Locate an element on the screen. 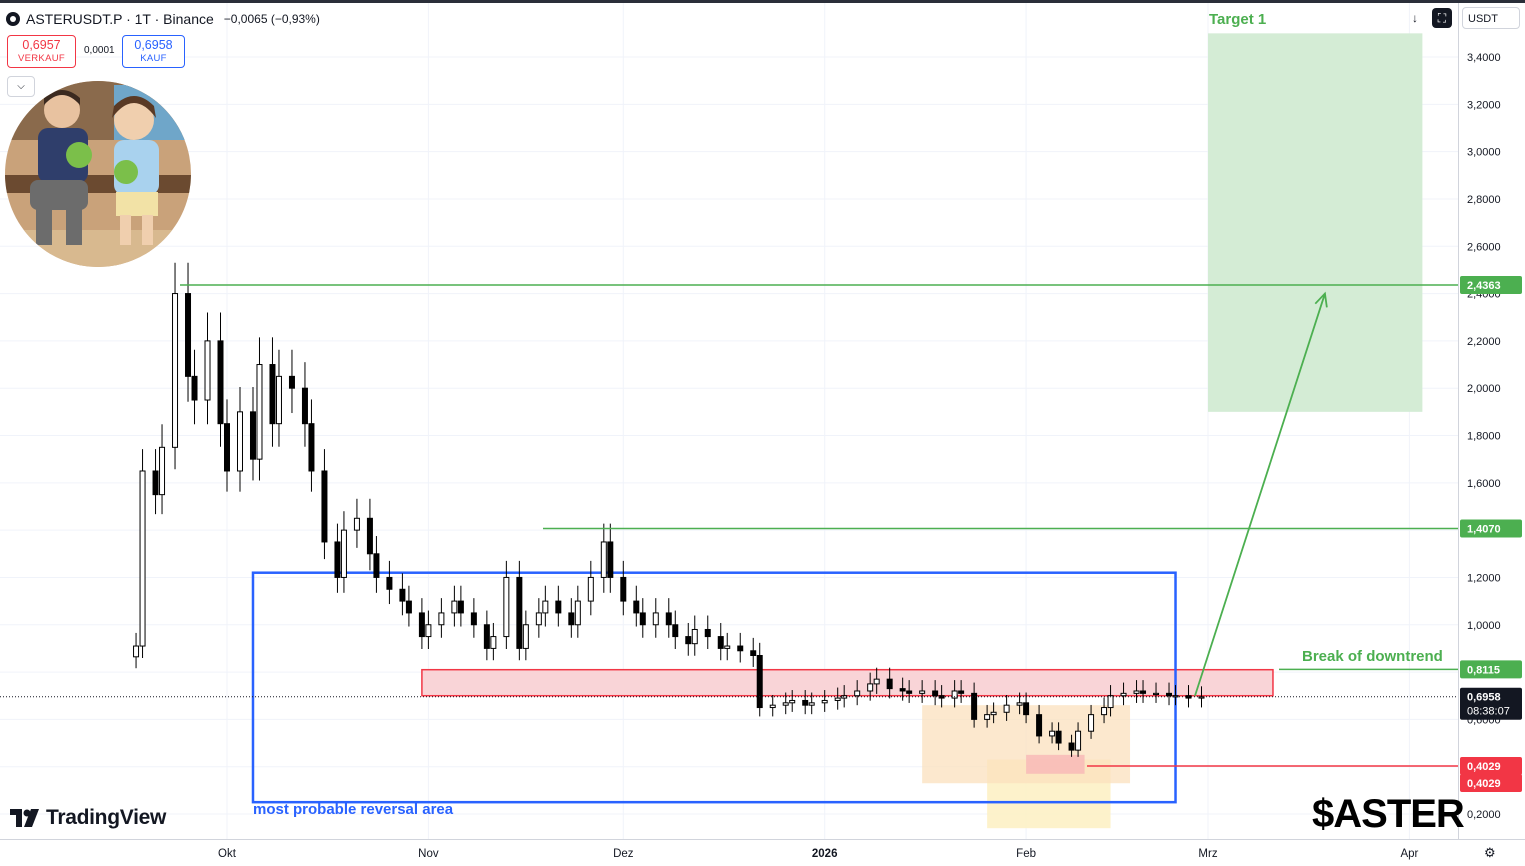 This screenshot has width=1525, height=866. countdown-label: 08:38:07 is located at coordinates (1488, 712).